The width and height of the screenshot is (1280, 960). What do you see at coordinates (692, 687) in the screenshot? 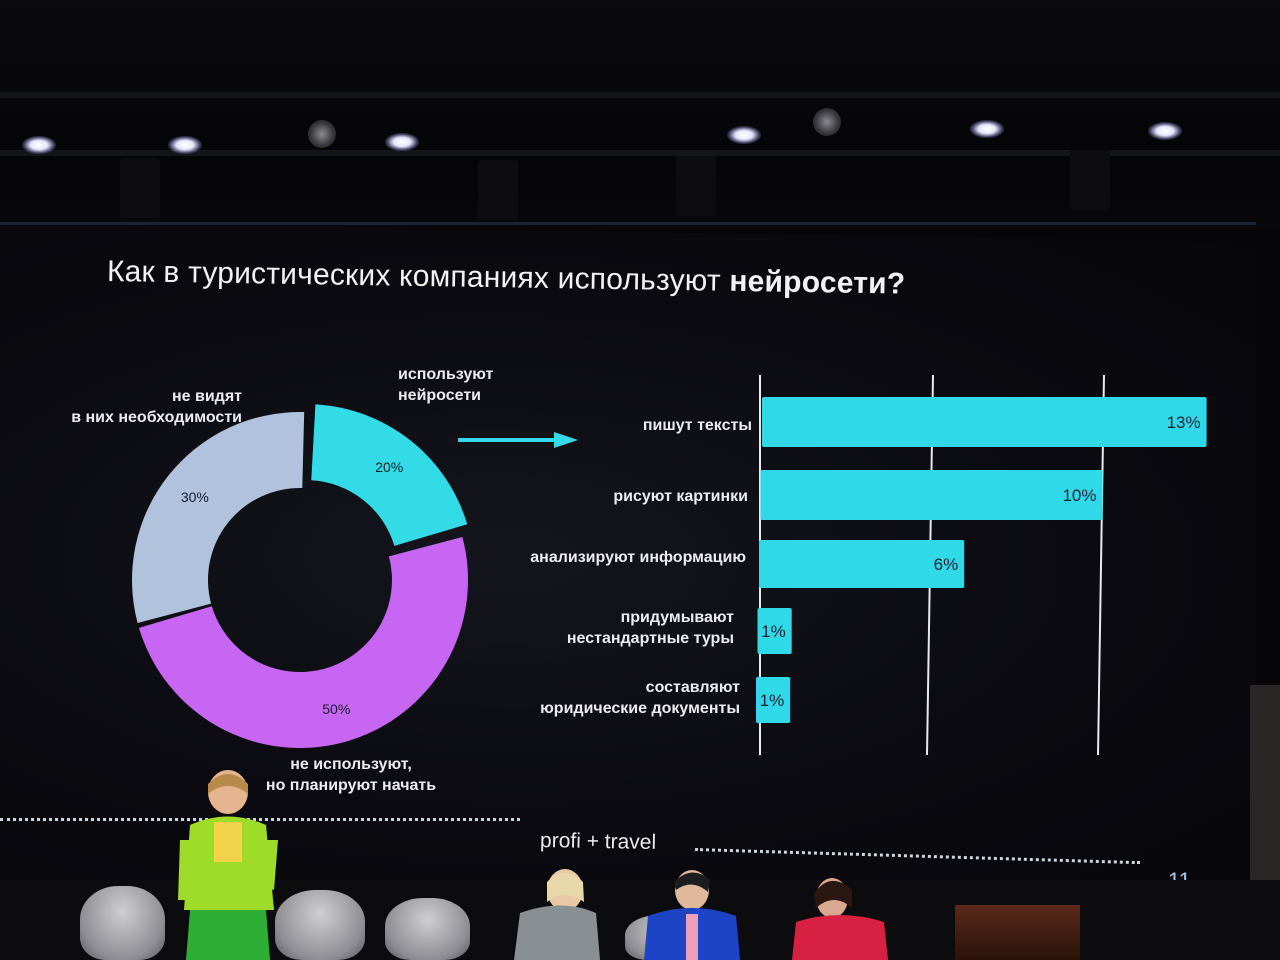
I see `bar-category-line: составляют` at bounding box center [692, 687].